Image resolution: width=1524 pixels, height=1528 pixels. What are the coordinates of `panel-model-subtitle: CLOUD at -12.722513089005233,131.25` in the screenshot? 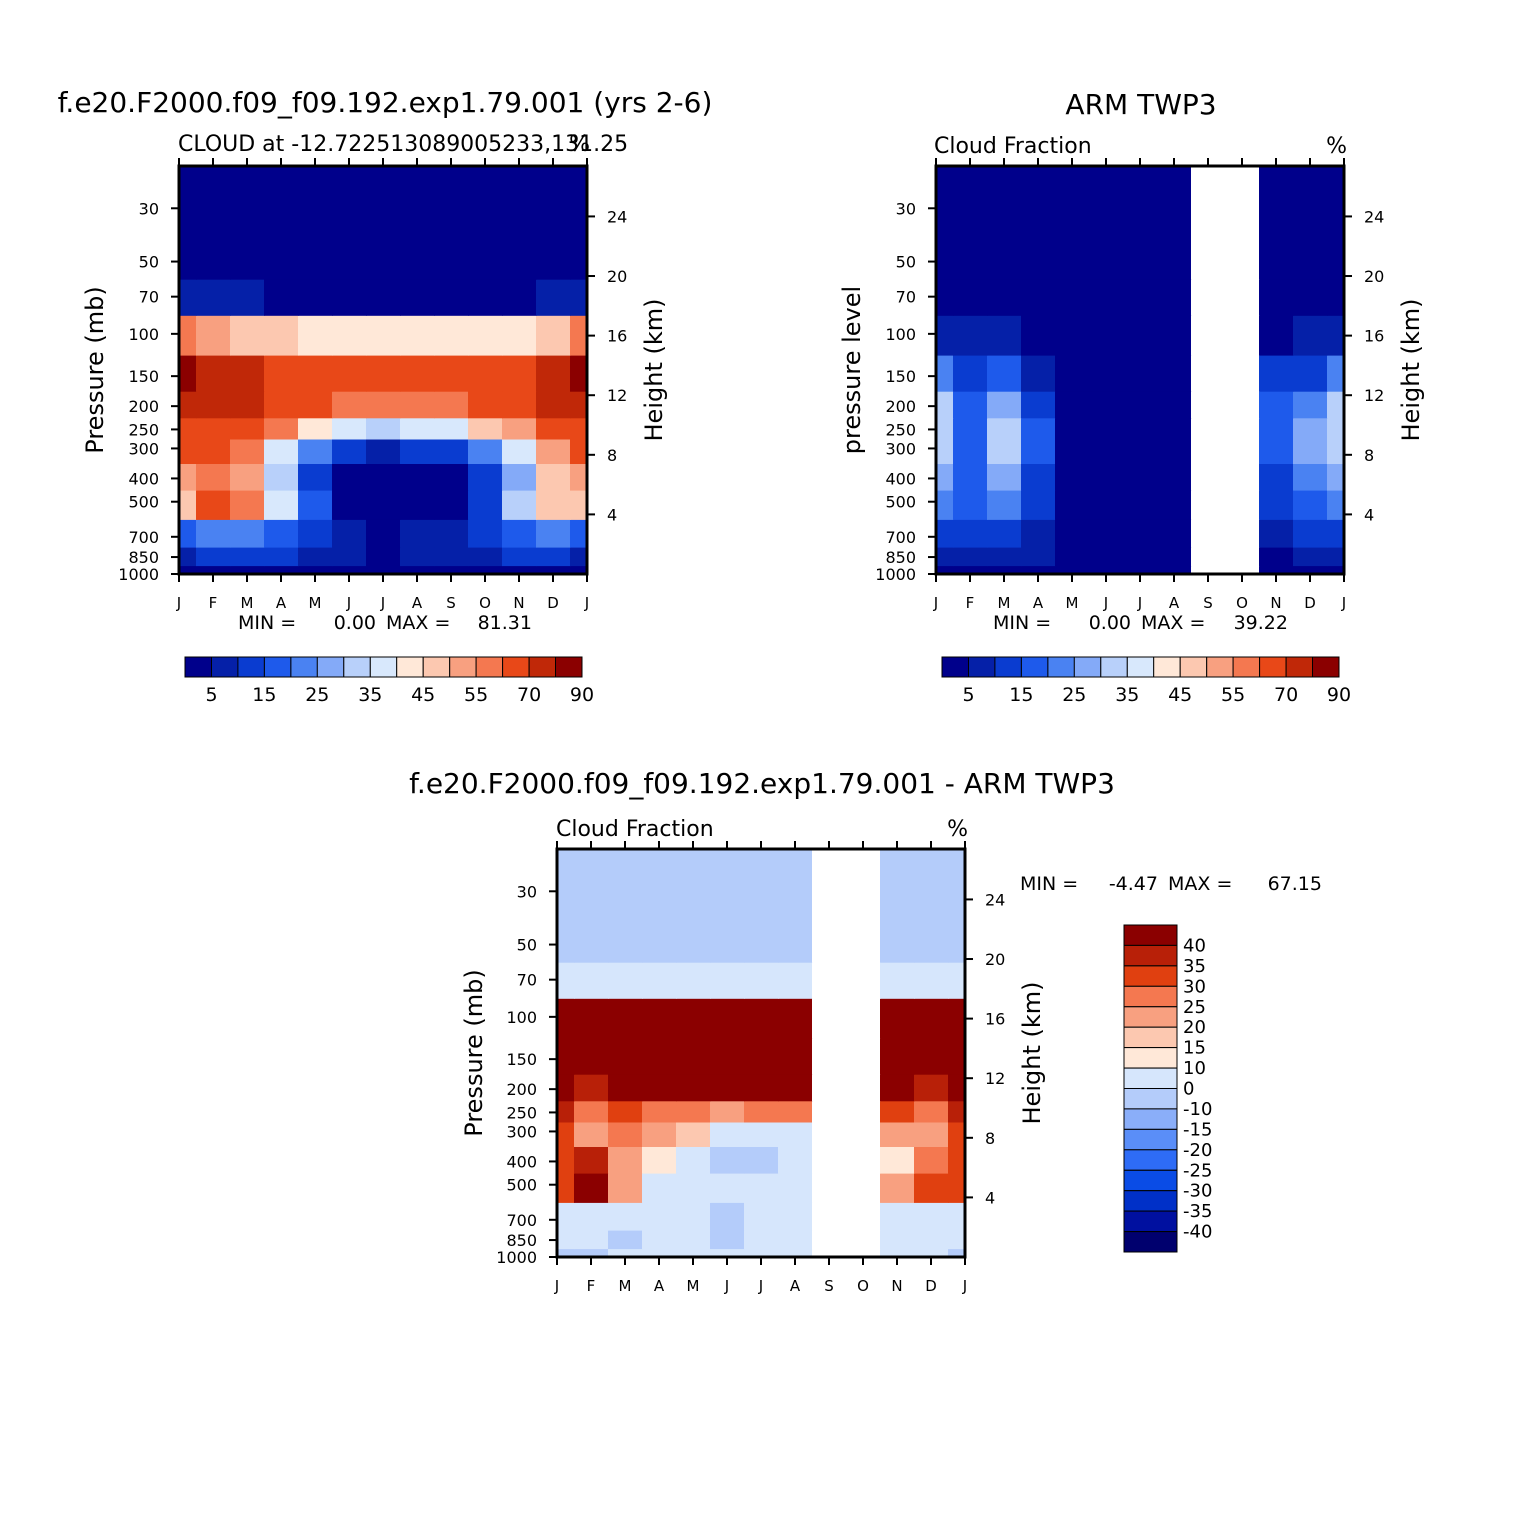 It's located at (403, 144).